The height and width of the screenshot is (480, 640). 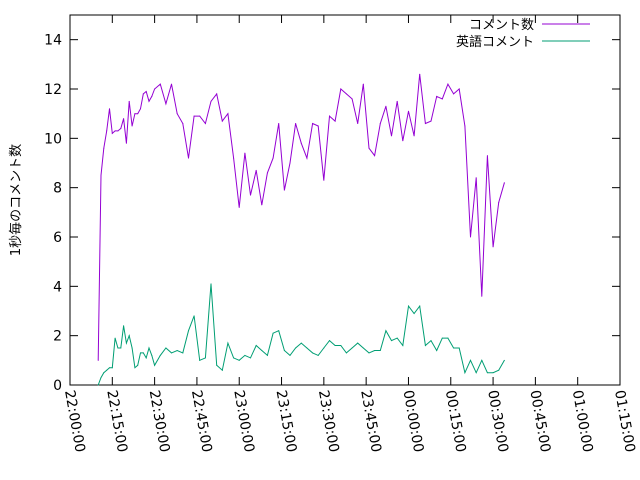 What do you see at coordinates (57, 238) in the screenshot?
I see `y-tick-label: 6` at bounding box center [57, 238].